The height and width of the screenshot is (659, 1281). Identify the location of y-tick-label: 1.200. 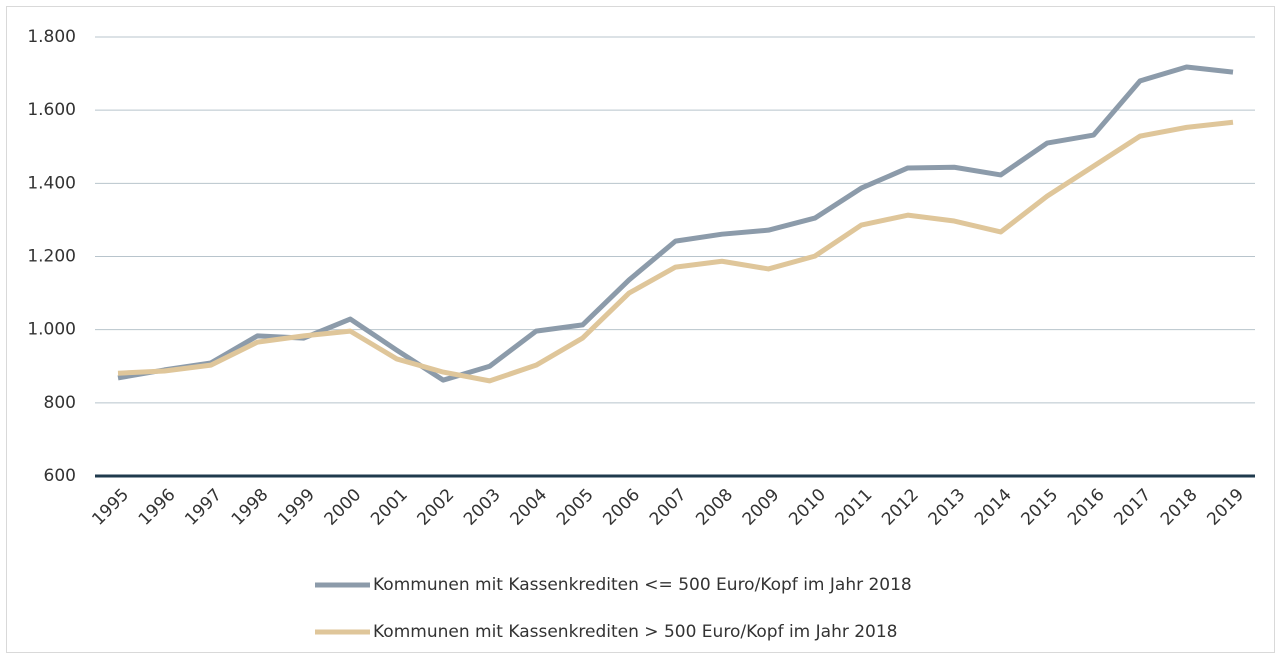
(51, 257).